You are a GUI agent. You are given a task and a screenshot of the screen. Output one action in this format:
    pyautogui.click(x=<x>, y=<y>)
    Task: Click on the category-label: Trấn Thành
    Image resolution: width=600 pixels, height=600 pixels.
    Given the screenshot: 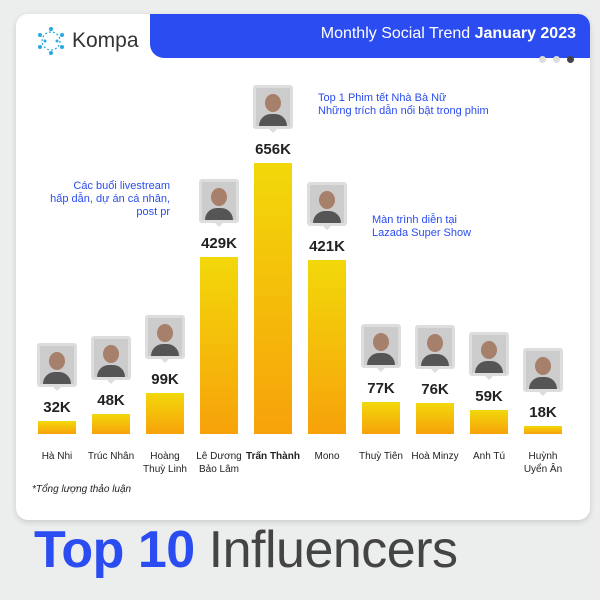 What is the action you would take?
    pyautogui.click(x=273, y=456)
    